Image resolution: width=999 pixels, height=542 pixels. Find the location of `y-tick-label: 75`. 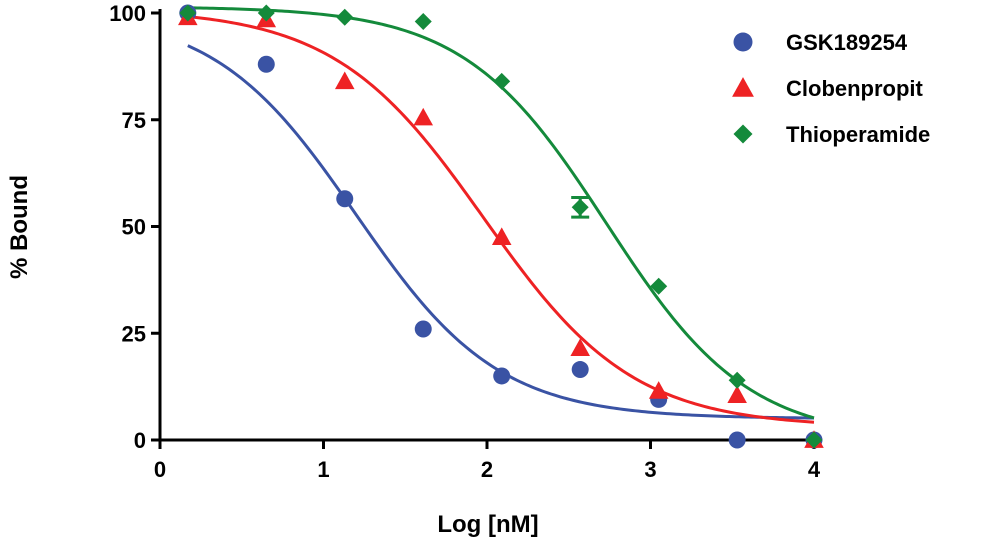

y-tick-label: 75 is located at coordinates (134, 120).